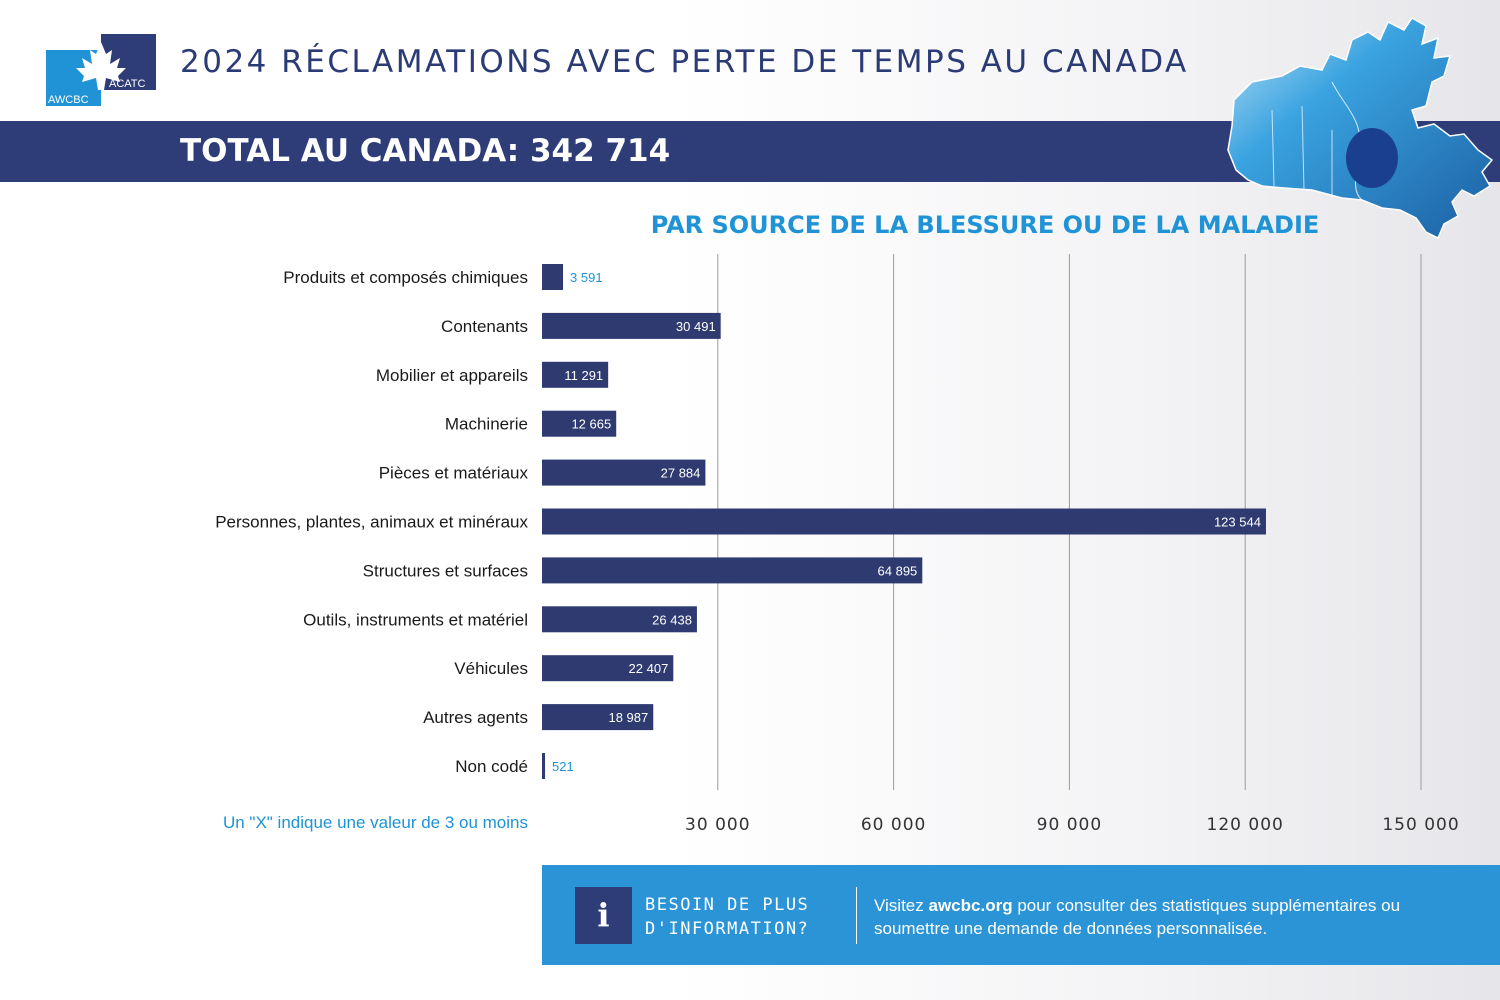 The width and height of the screenshot is (1500, 1000). What do you see at coordinates (484, 326) in the screenshot?
I see `category-label: Contenants` at bounding box center [484, 326].